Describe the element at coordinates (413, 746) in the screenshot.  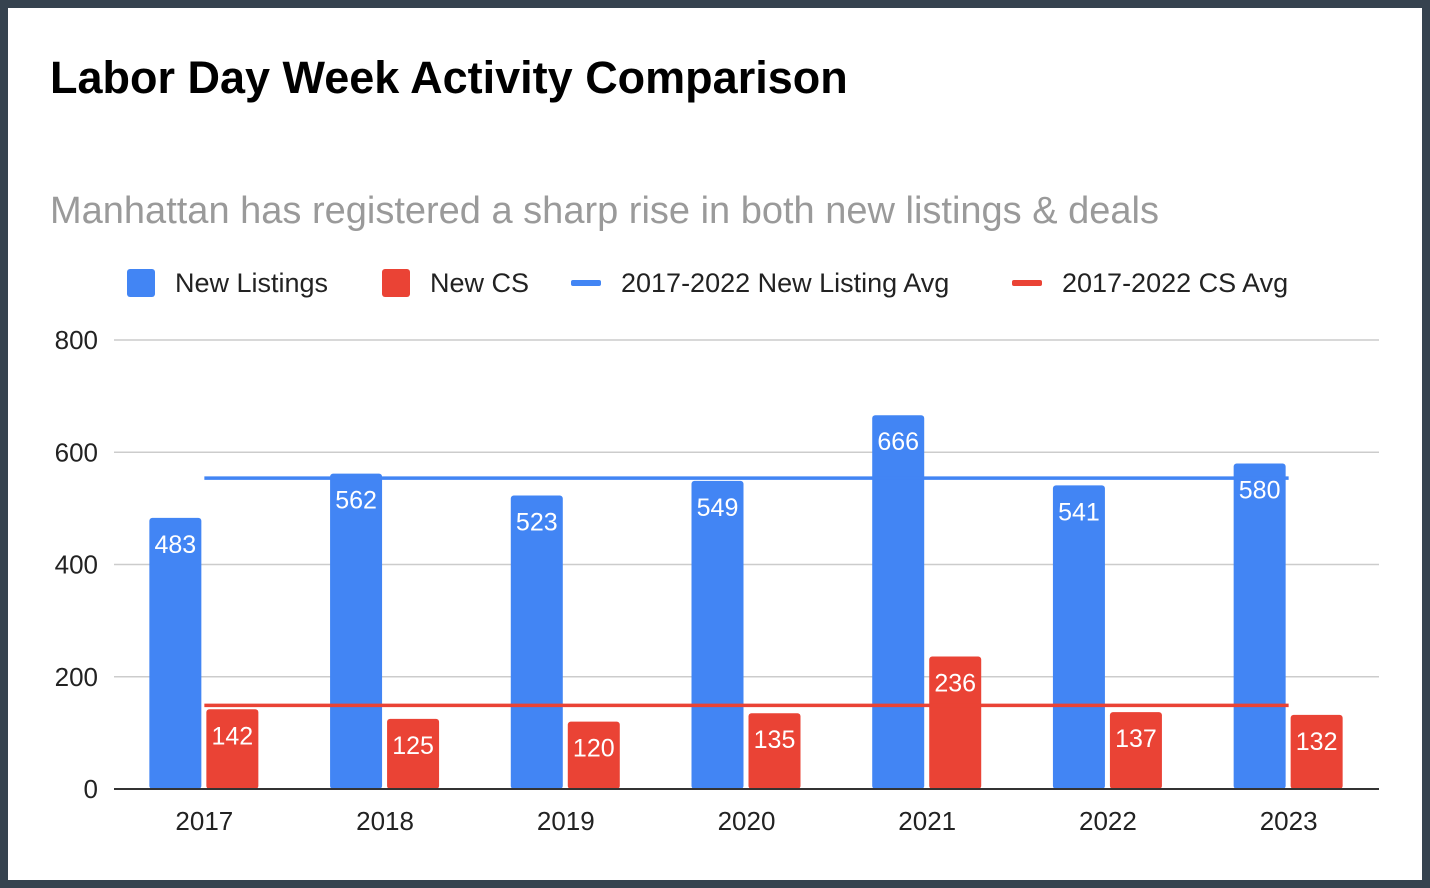
I see `new-cs-data-label: 125` at that location.